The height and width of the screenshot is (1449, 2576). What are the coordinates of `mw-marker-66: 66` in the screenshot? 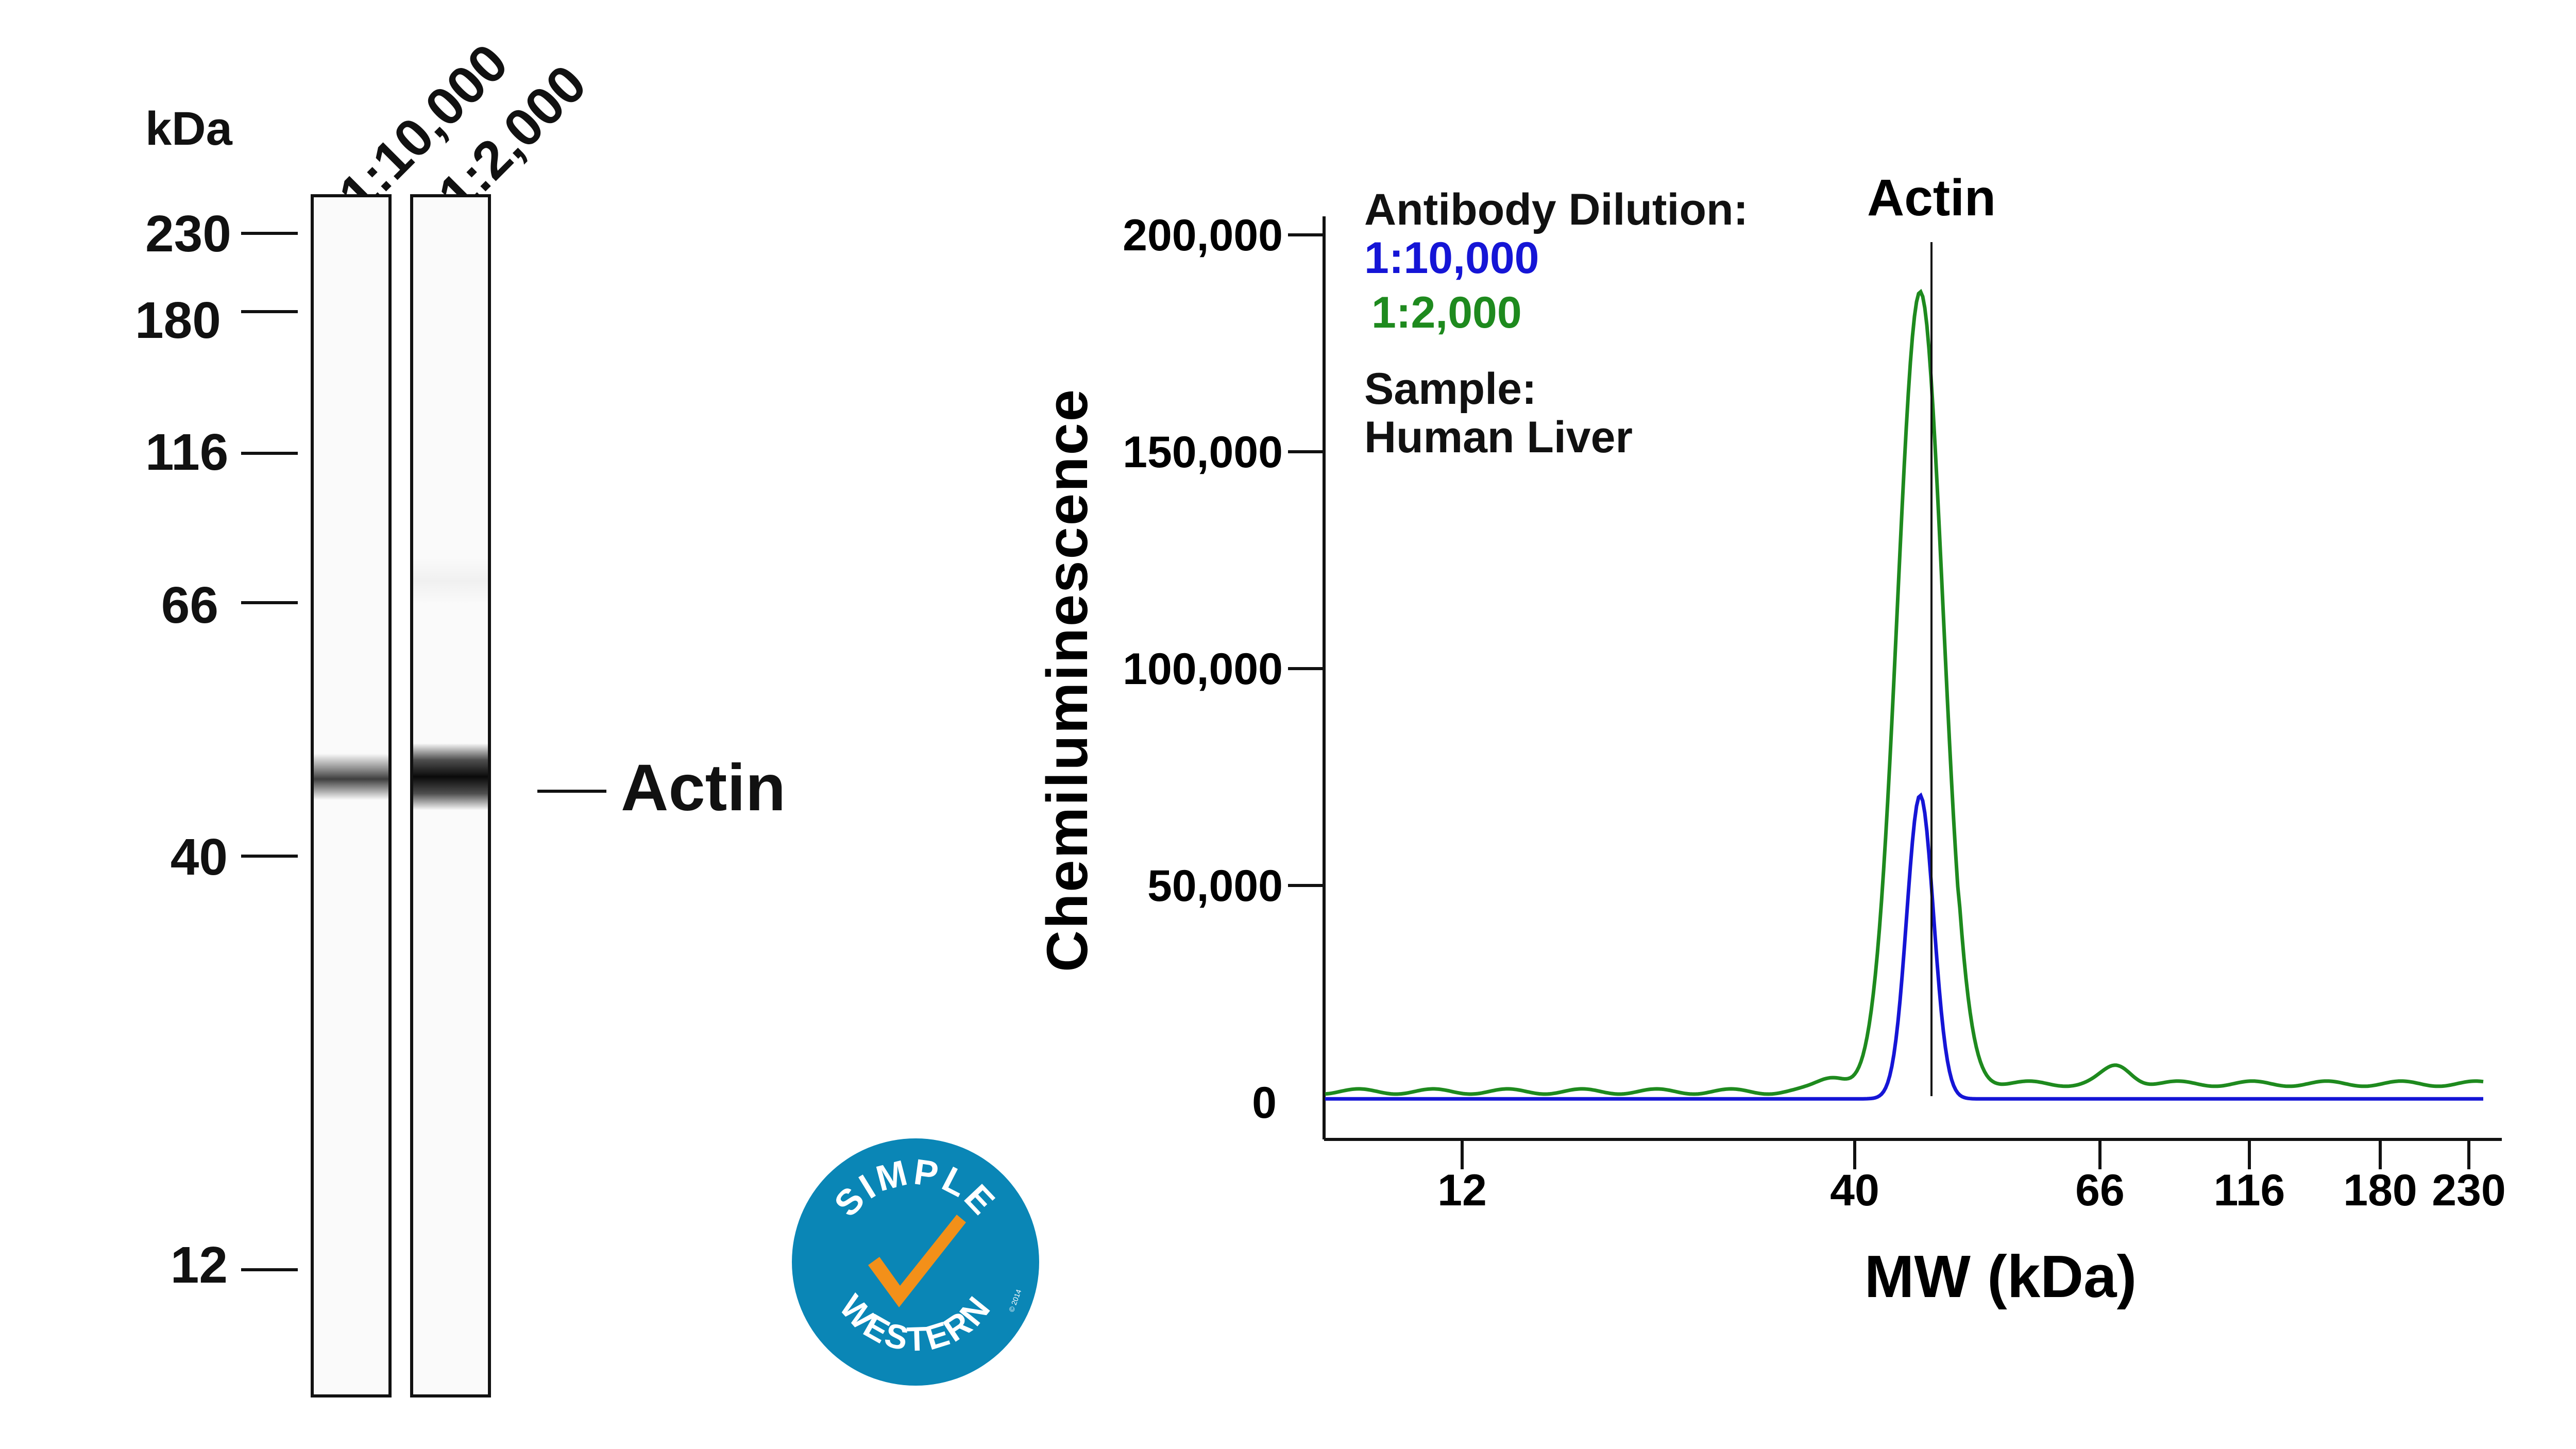 It's located at (189, 605).